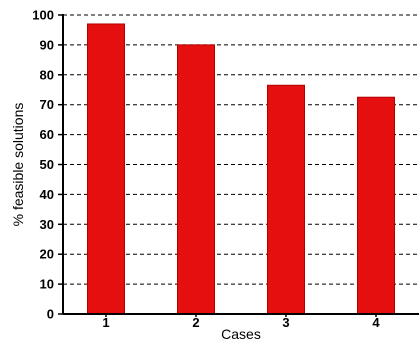 The image size is (419, 342). What do you see at coordinates (50, 314) in the screenshot?
I see `y-tick-label: 0` at bounding box center [50, 314].